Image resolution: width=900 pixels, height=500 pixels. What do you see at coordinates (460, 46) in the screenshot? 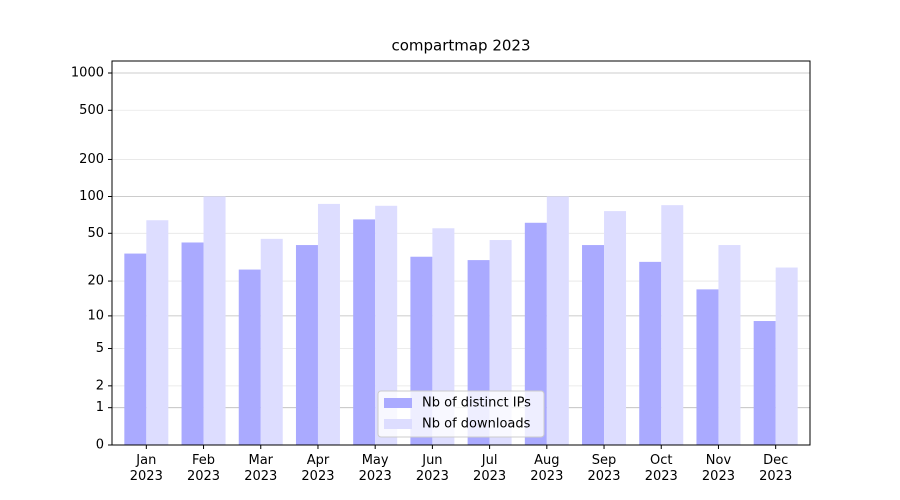
I see `chart-title: compartmap 2023` at bounding box center [460, 46].